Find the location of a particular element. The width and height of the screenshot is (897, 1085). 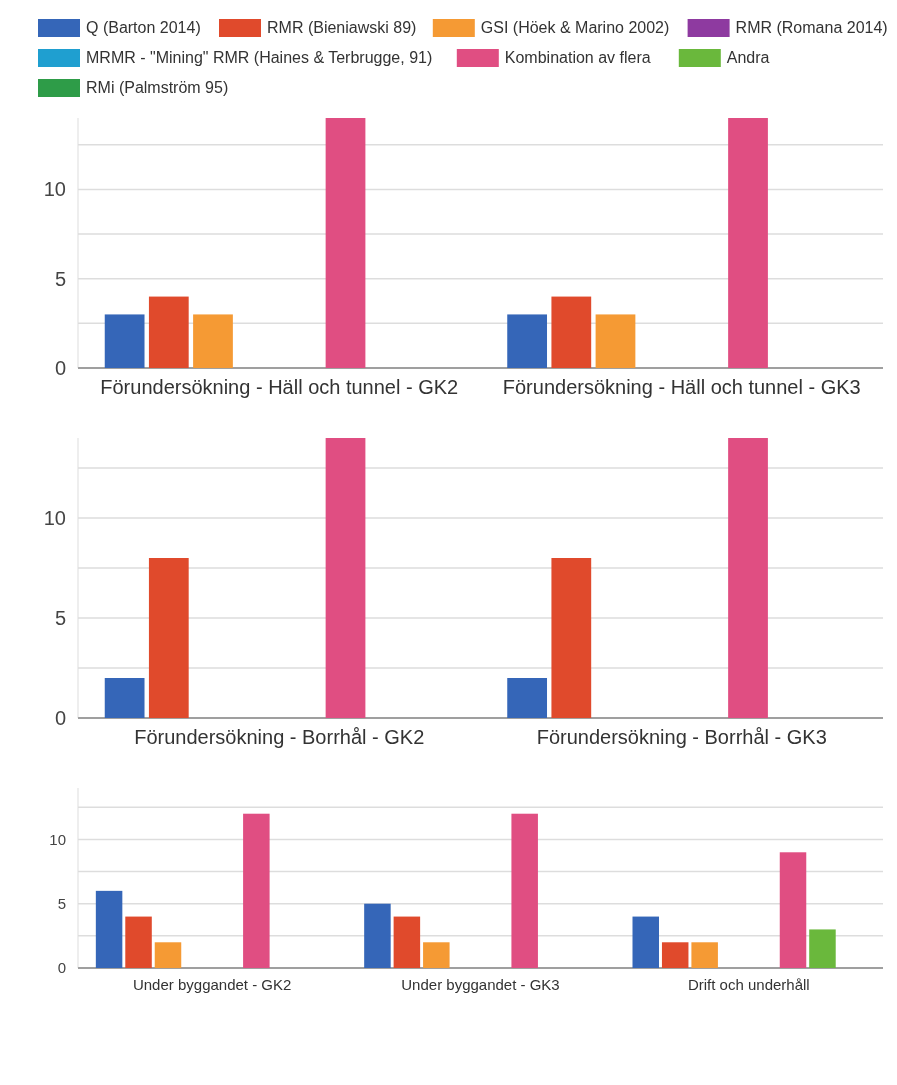

x-tick-label: Förundersökning - Häll och tunnel - GK3 is located at coordinates (681, 387).